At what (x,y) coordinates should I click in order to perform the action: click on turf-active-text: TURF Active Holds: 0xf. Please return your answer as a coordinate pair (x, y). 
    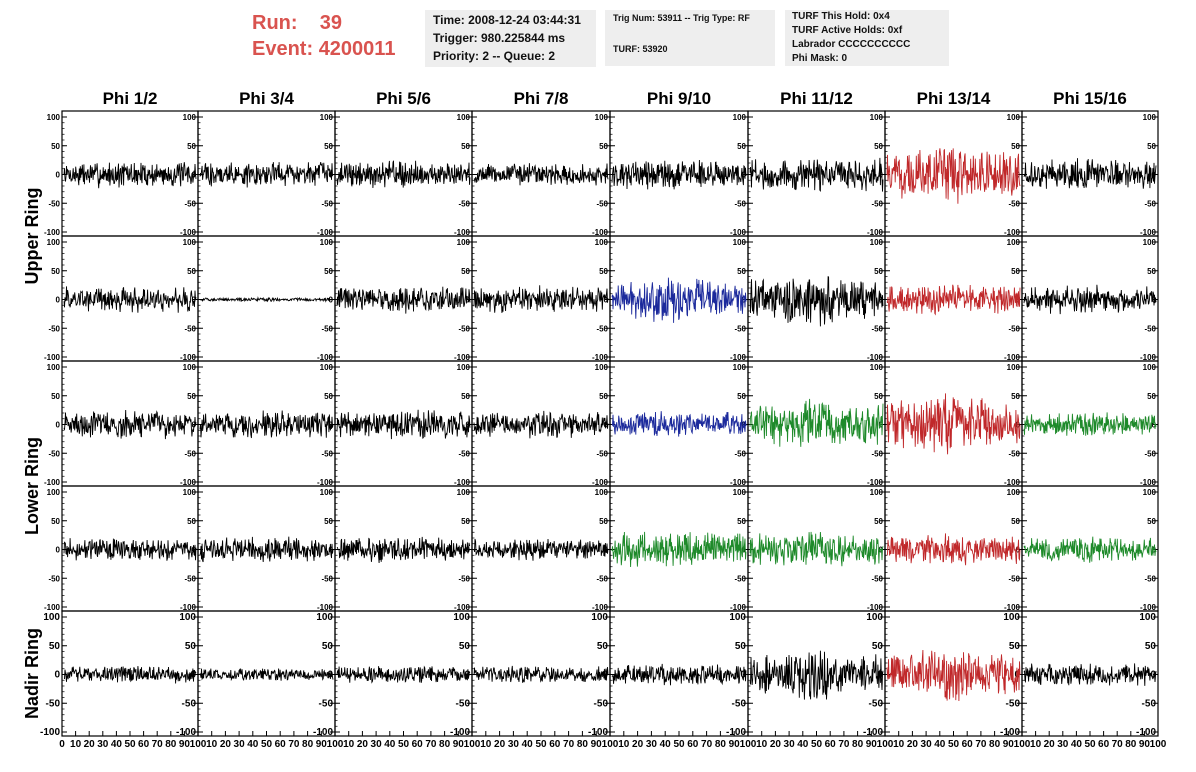
    Looking at the image, I should click on (847, 30).